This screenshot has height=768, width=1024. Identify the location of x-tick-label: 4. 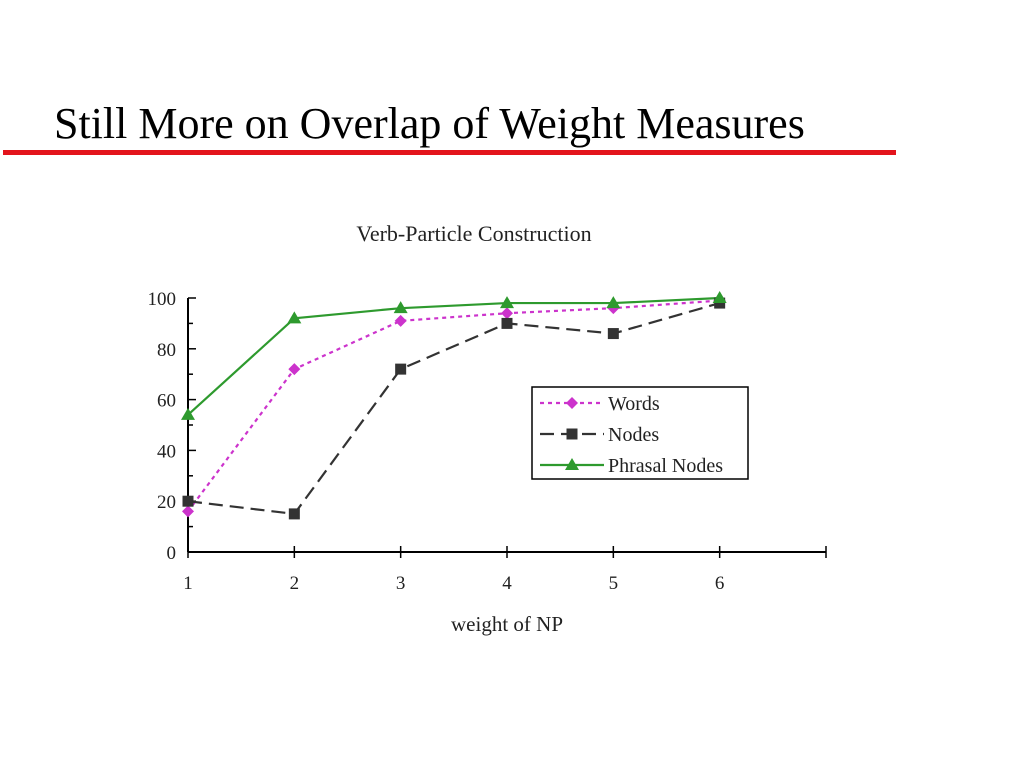
(507, 583).